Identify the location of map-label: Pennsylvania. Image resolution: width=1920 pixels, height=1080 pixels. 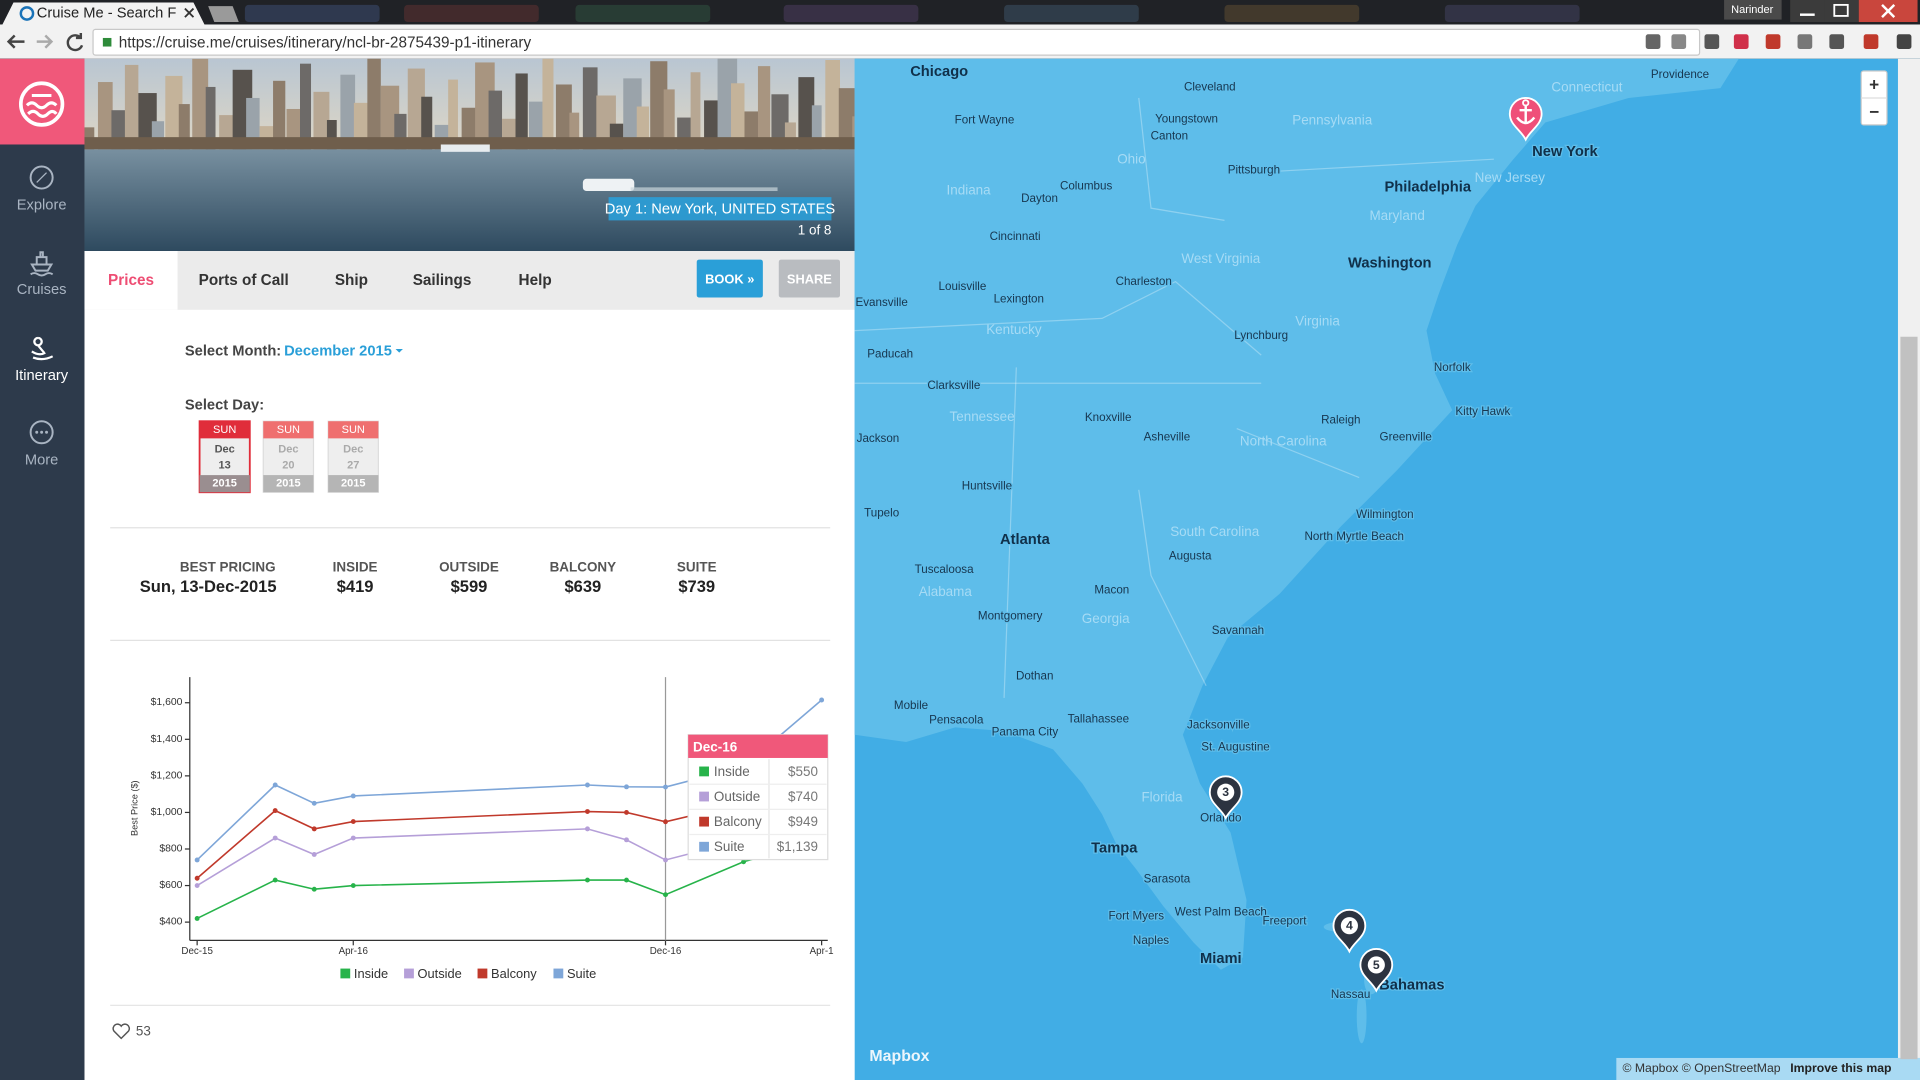
(1332, 120).